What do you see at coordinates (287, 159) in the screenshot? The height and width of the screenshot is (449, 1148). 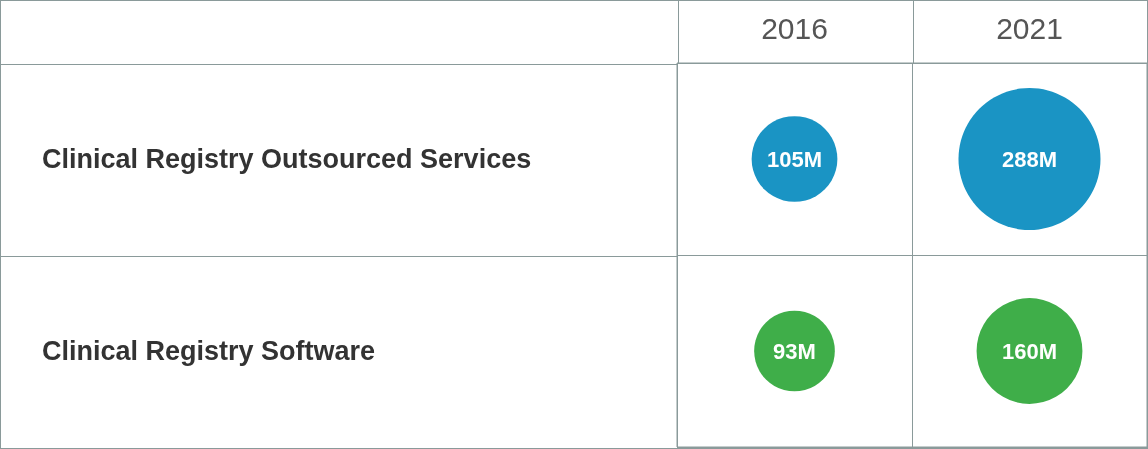 I see `category-label: Clinical Registry Outsourced Services` at bounding box center [287, 159].